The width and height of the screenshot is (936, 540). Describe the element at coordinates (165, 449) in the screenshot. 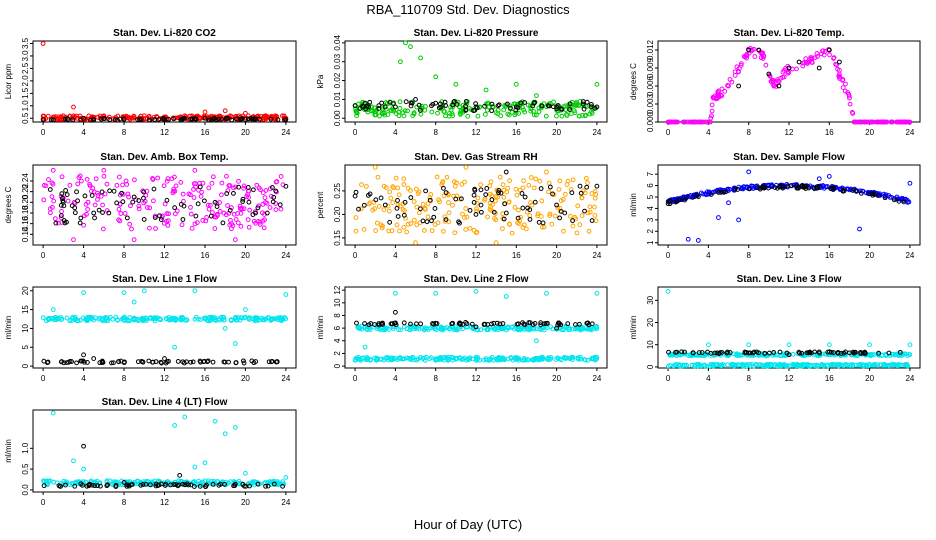

I see `series-cyan` at that location.